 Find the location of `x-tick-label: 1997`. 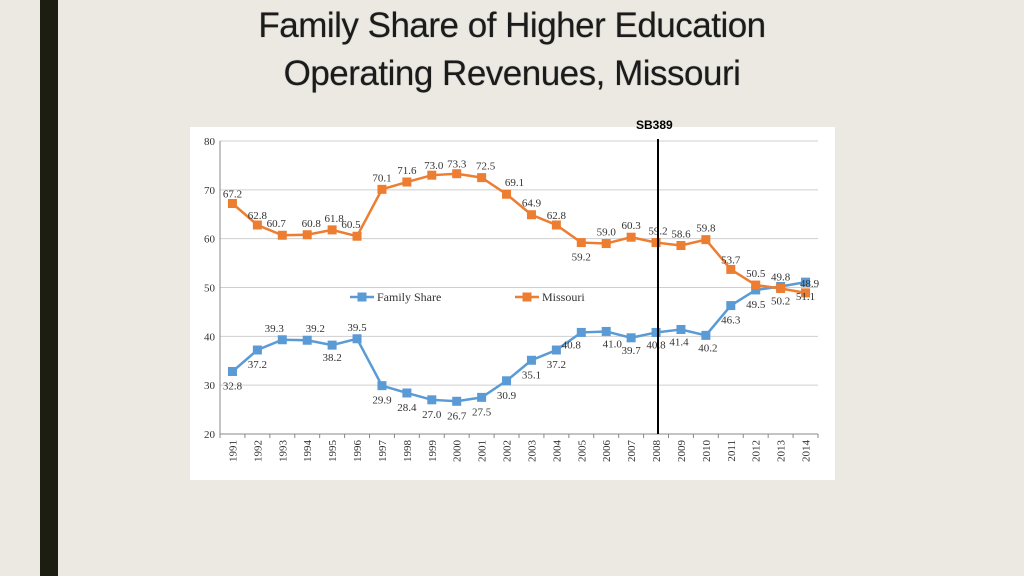

x-tick-label: 1997 is located at coordinates (383, 451).